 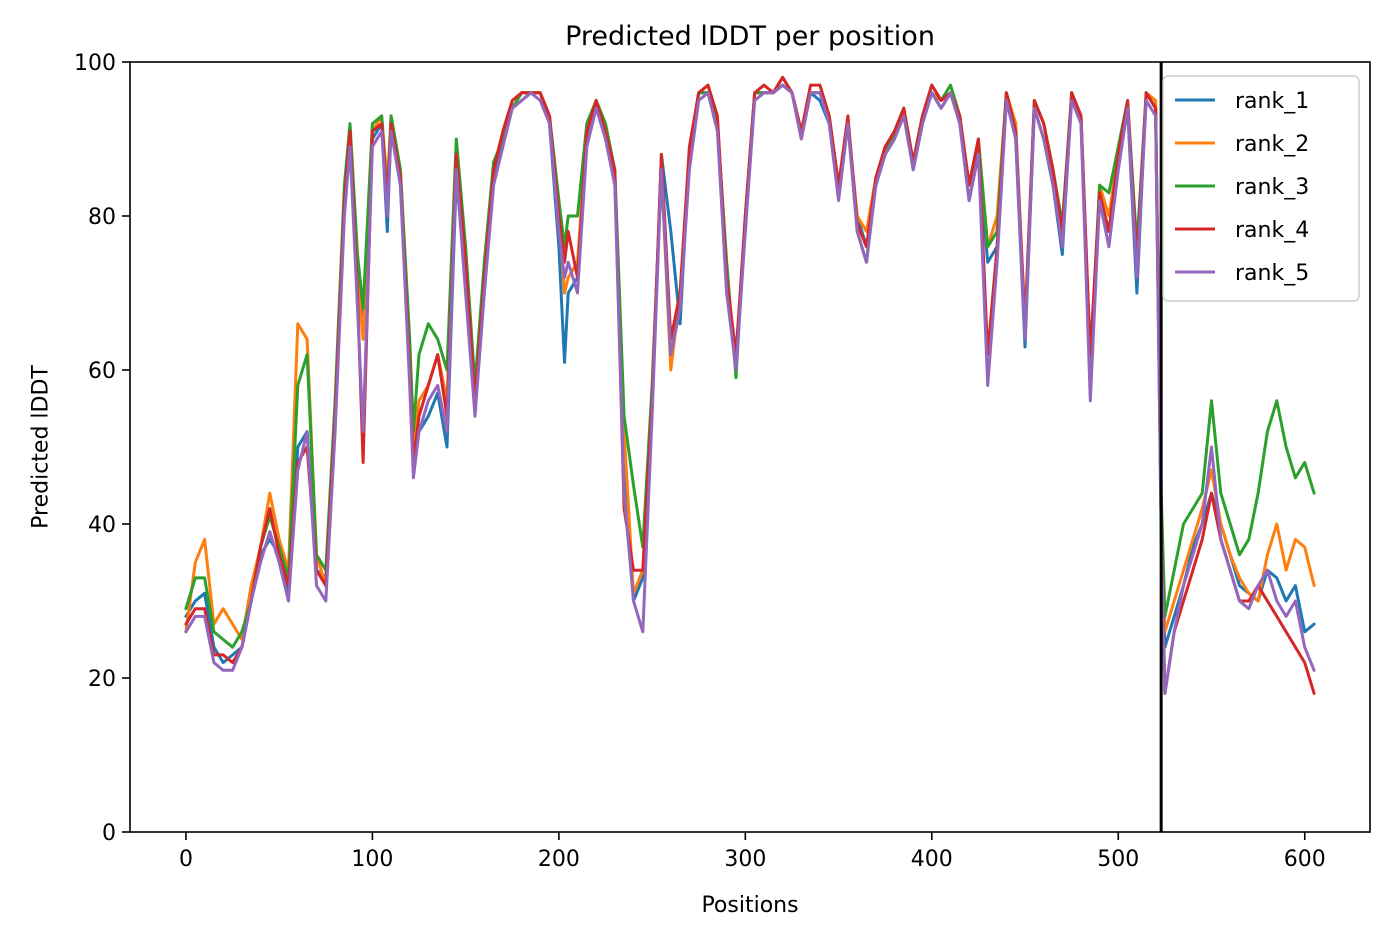 I want to click on chart-title: Predicted lDDT per position, so click(x=750, y=36).